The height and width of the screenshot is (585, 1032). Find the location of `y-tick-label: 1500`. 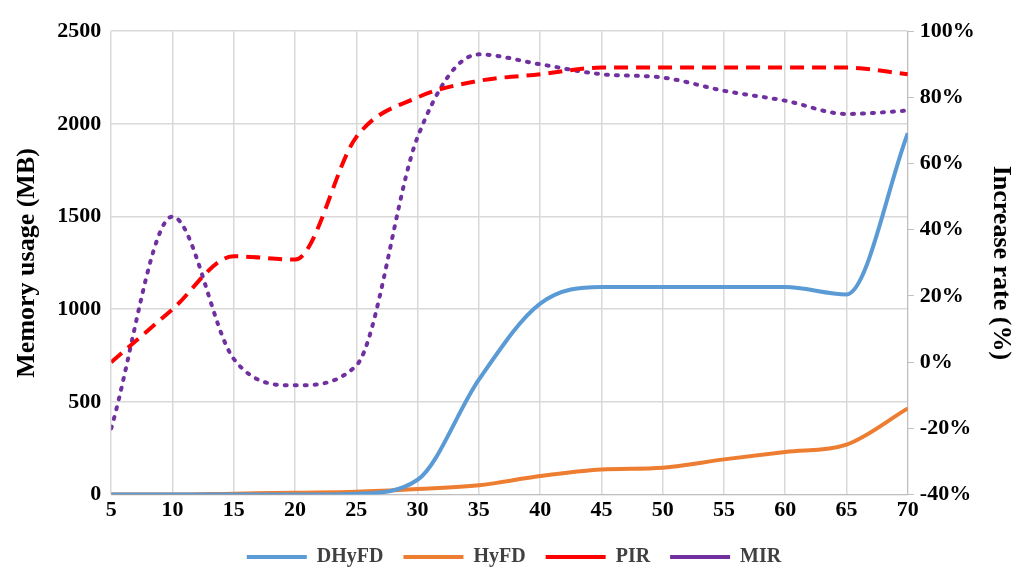

y-tick-label: 1500 is located at coordinates (79, 215).